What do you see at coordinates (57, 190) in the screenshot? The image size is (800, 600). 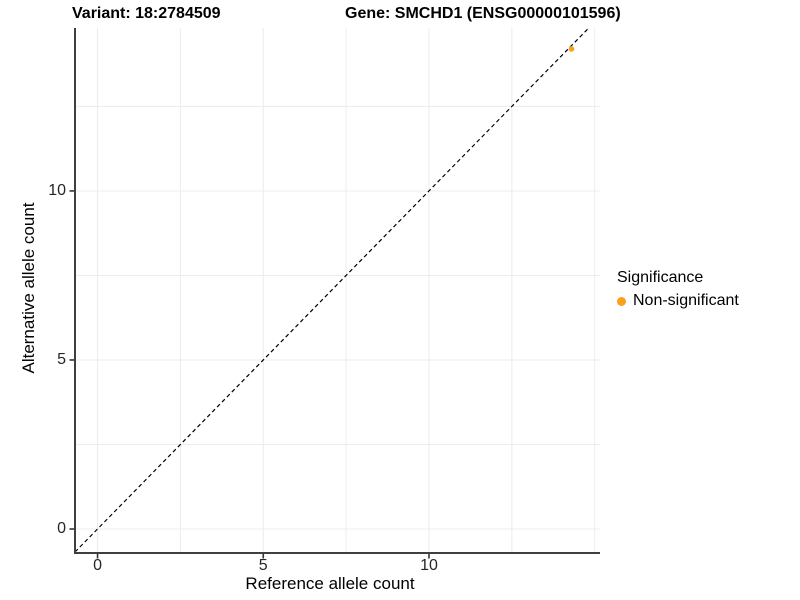 I see `y-tick-label: 10` at bounding box center [57, 190].